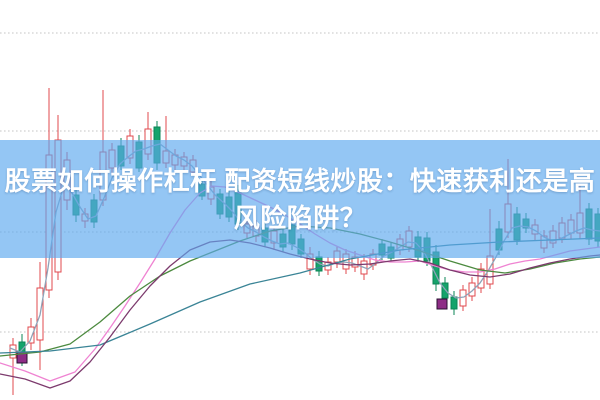  Describe the element at coordinates (300, 218) in the screenshot. I see `headline-line-2: 风险陷阱？` at that location.